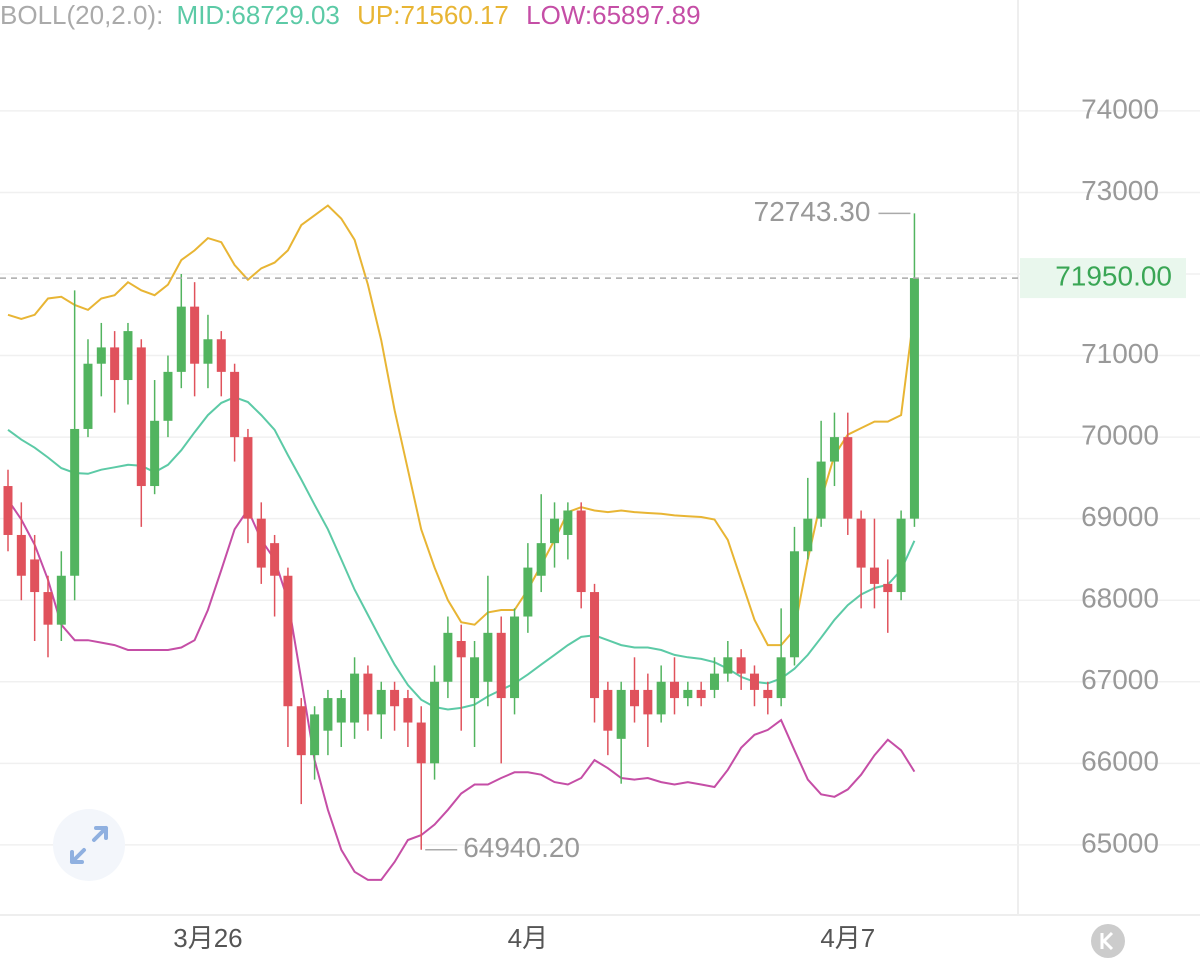  What do you see at coordinates (1120, 190) in the screenshot?
I see `y-tick-label: 73000` at bounding box center [1120, 190].